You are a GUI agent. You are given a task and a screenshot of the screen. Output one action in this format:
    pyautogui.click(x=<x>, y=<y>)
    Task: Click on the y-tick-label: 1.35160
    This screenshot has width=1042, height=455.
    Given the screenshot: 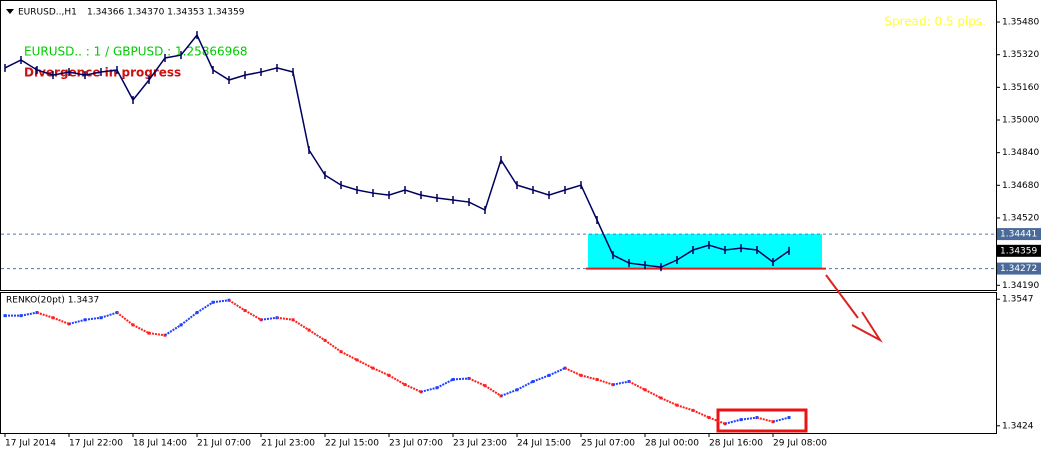 What is the action you would take?
    pyautogui.click(x=1020, y=88)
    